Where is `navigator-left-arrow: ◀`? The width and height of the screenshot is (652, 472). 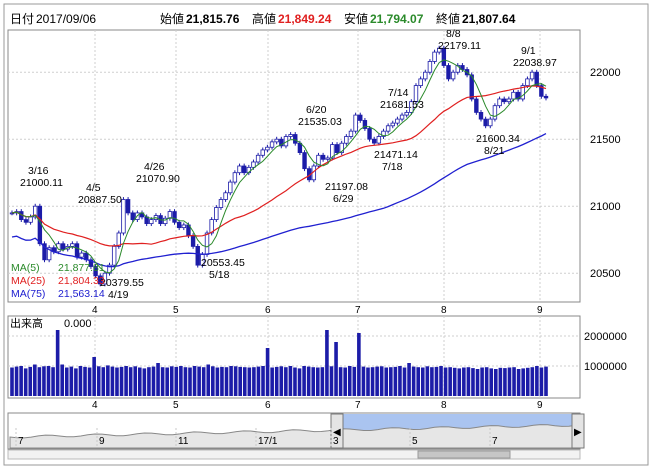 navigator-left-arrow: ◀ is located at coordinates (337, 432).